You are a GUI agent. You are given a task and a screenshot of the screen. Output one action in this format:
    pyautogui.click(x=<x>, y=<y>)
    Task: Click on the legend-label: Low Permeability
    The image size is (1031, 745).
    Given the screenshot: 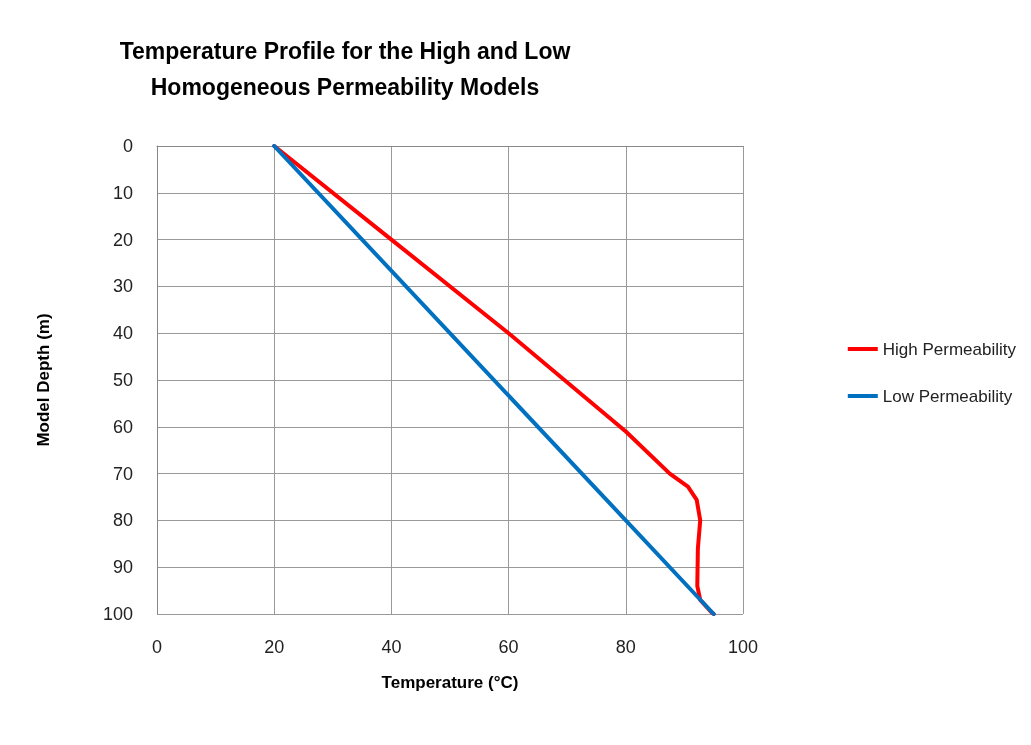 What is the action you would take?
    pyautogui.click(x=947, y=396)
    